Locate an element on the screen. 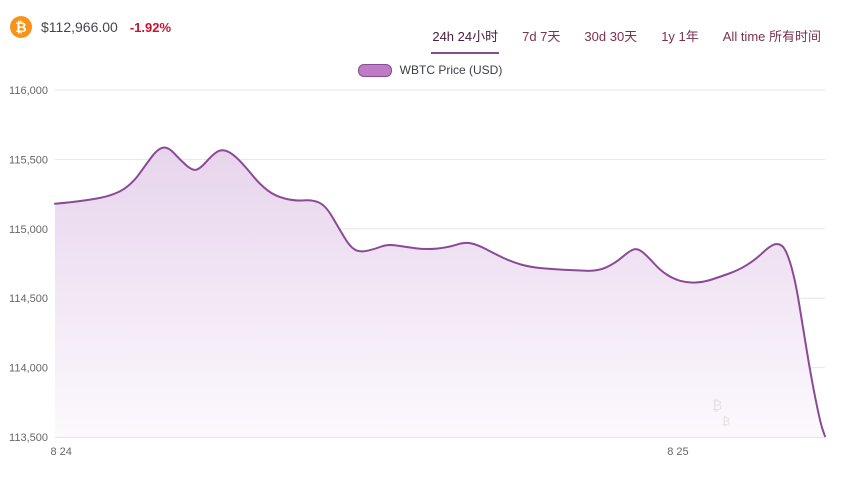 Image resolution: width=860 pixels, height=478 pixels. legend-label: WBTC Price (USD) is located at coordinates (451, 70).